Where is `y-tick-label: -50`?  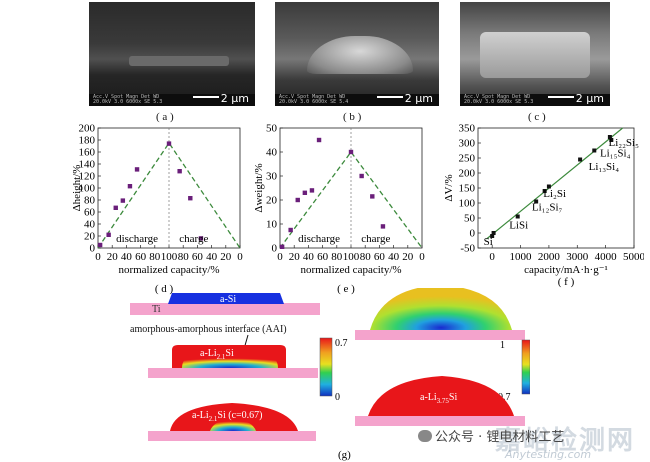 y-tick-label: -50 is located at coordinates (467, 249).